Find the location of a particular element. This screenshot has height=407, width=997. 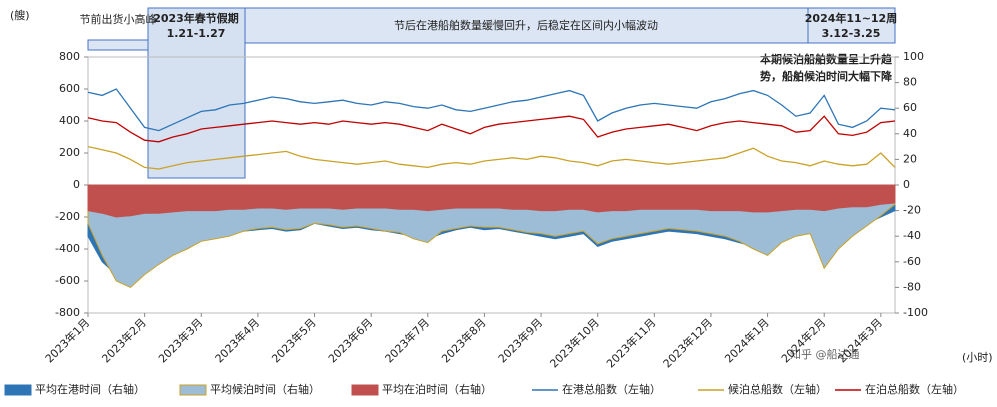

holiday-box is located at coordinates (196, 93).